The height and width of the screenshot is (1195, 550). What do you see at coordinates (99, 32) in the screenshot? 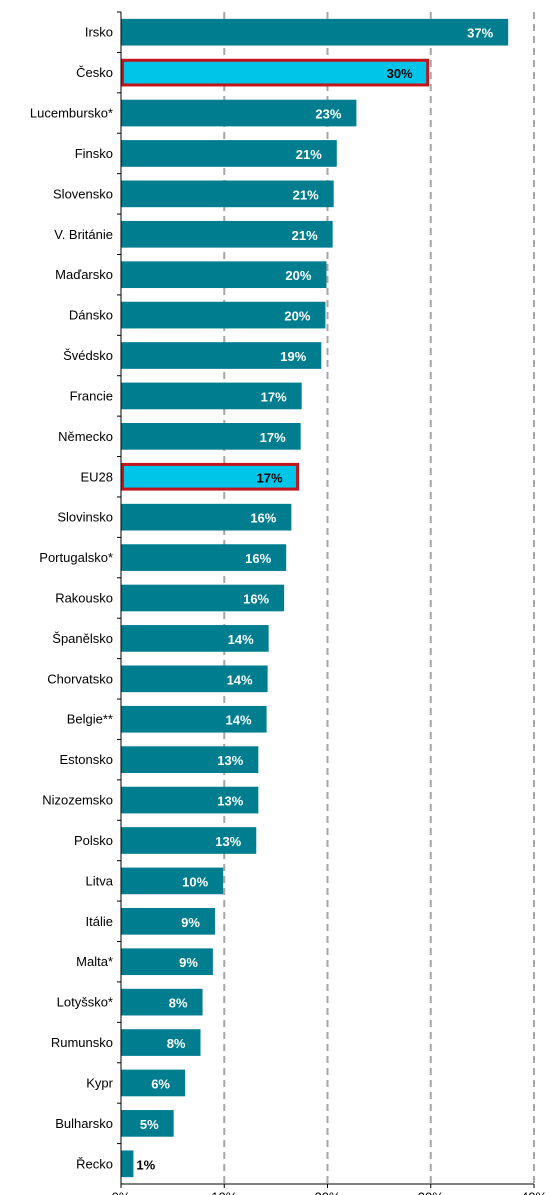
I see `category-label: Irsko` at bounding box center [99, 32].